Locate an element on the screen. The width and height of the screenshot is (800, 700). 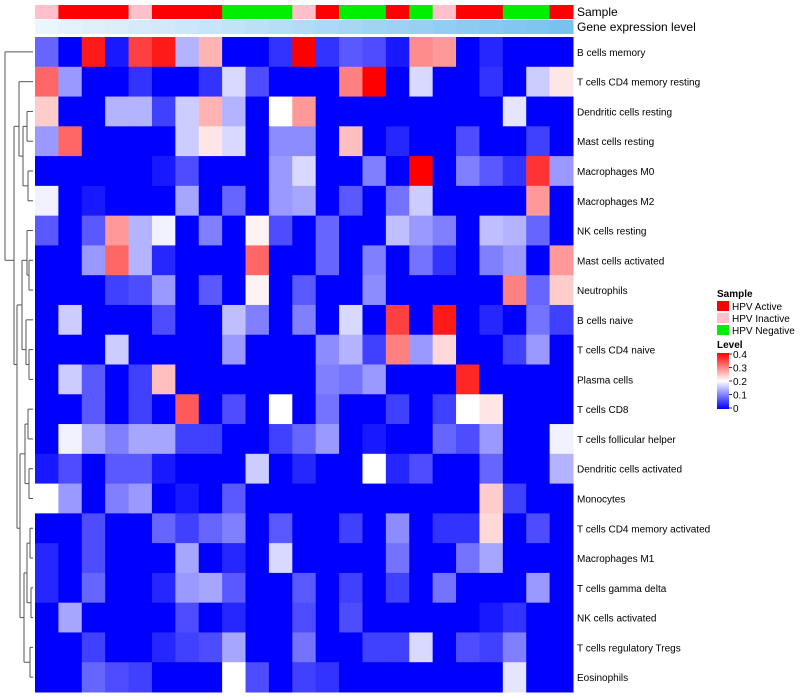
gene-annotation-label: Gene expression level is located at coordinates (636, 27).